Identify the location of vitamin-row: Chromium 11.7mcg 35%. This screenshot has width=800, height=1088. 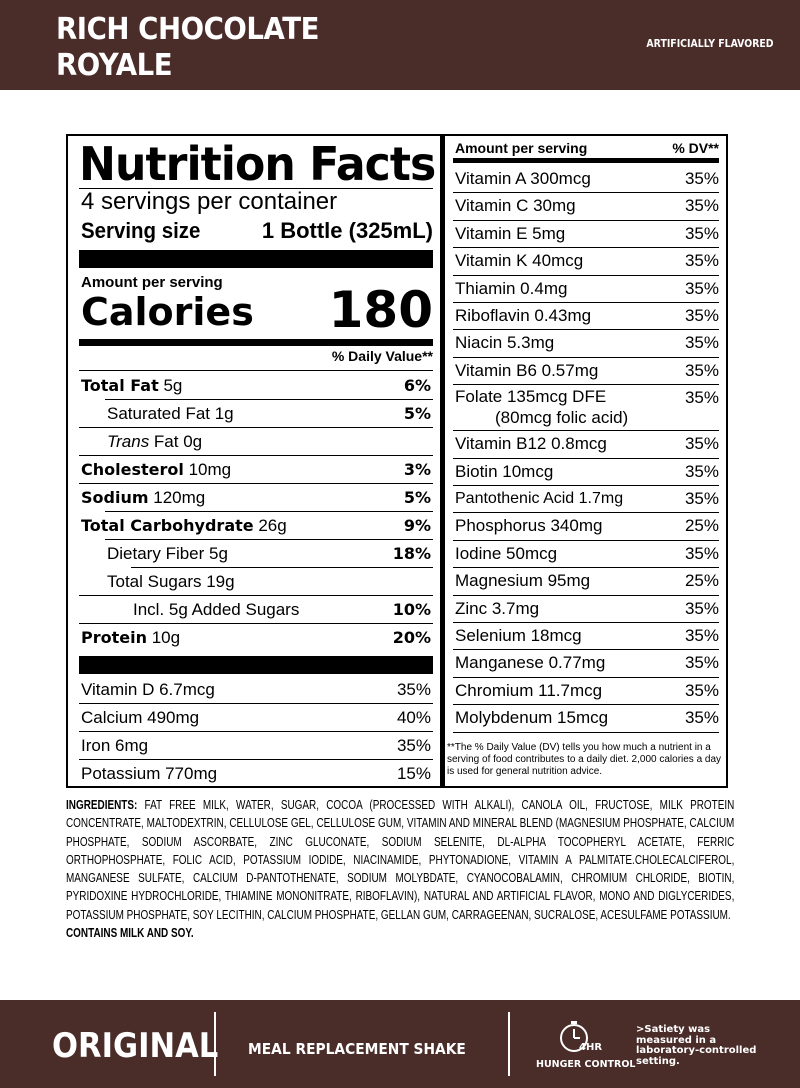
(586, 692).